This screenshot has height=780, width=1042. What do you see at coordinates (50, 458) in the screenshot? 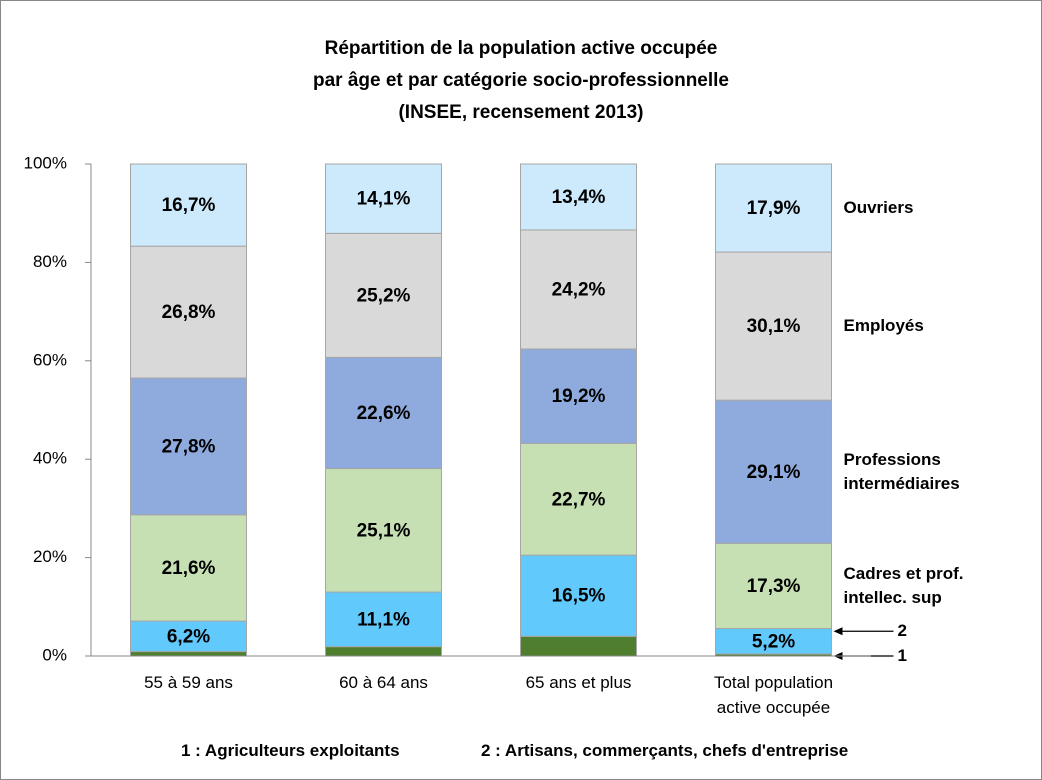
I see `y-tick-label: 40%` at bounding box center [50, 458].